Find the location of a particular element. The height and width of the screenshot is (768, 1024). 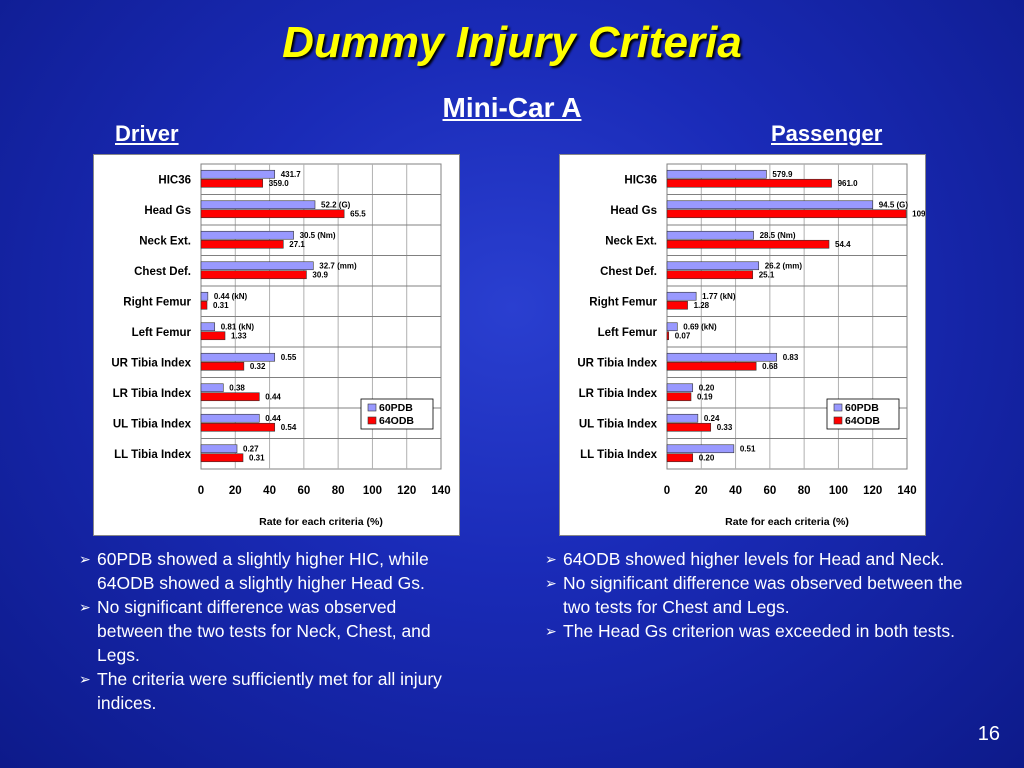

x-tick-label: 40 is located at coordinates (735, 491).